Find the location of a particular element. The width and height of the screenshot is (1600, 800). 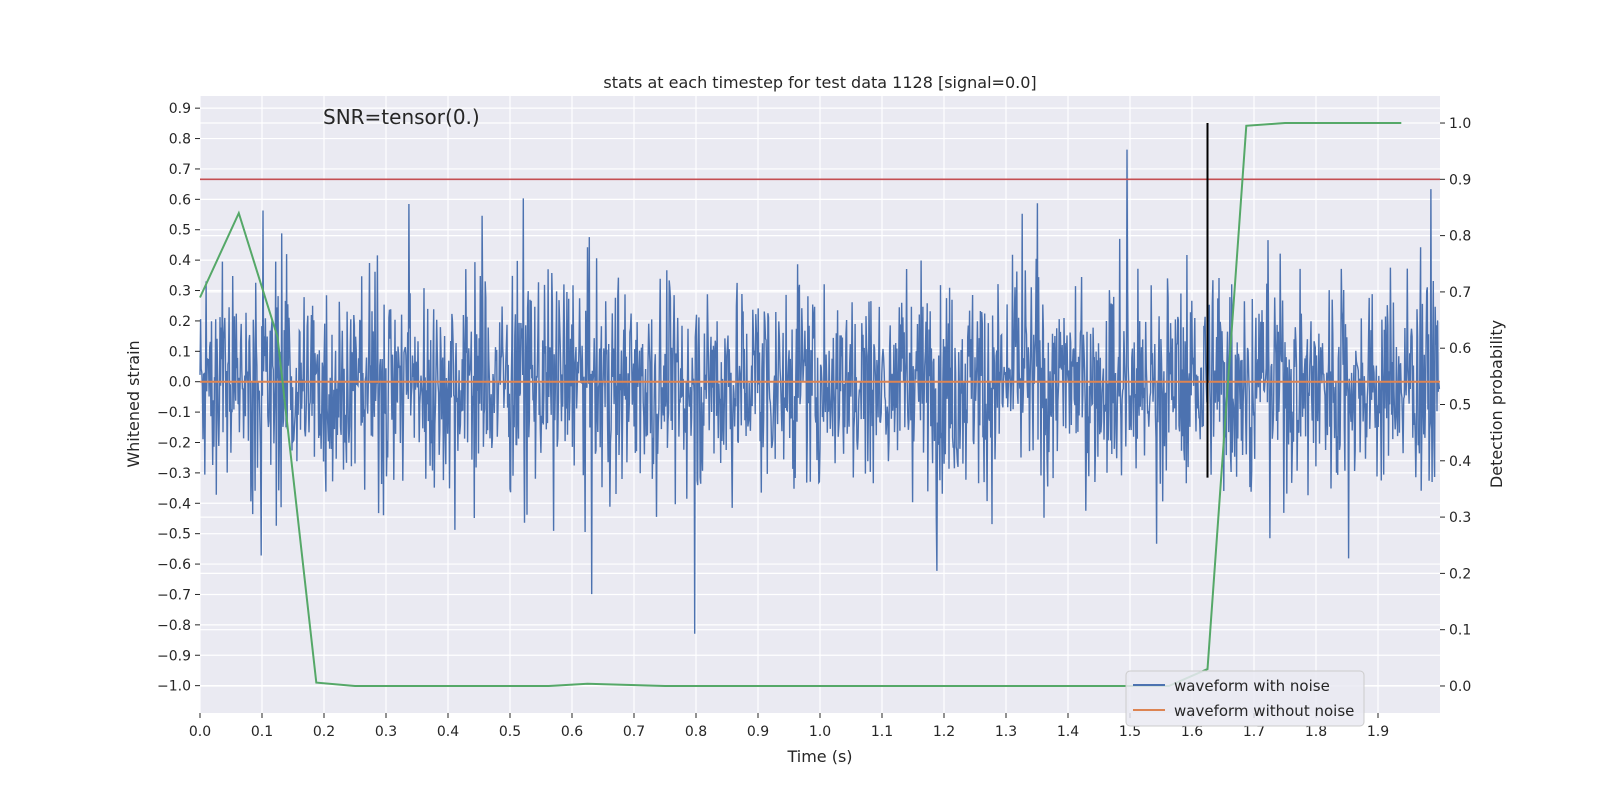

x-tick-label: 1.1 is located at coordinates (882, 732).